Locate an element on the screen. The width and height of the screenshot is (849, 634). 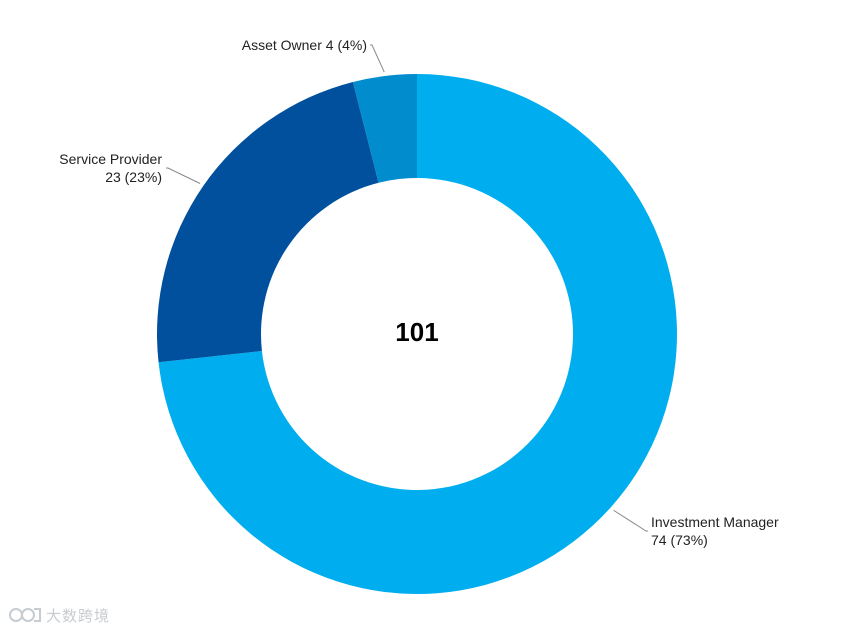
leader-line-service-provider is located at coordinates (183, 175).